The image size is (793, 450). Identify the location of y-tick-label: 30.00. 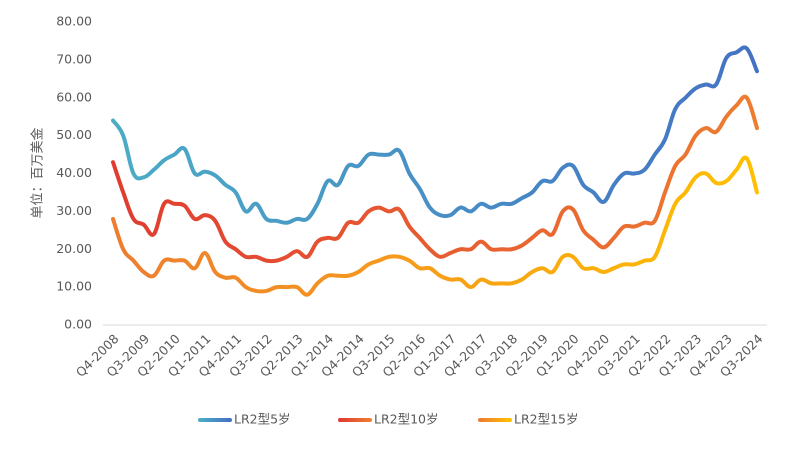
(74, 210).